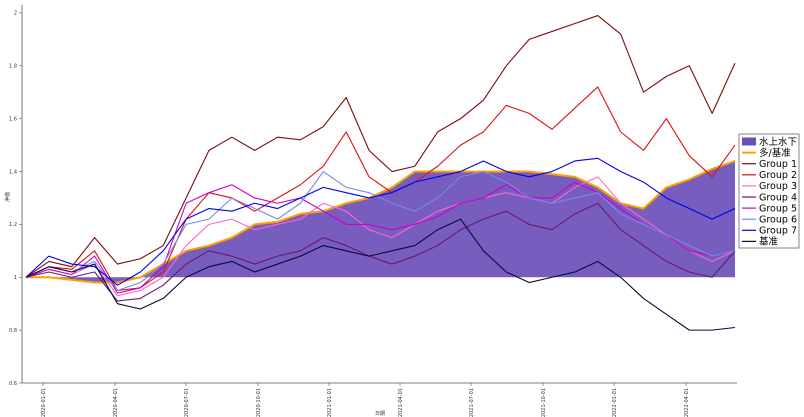  Describe the element at coordinates (778, 220) in the screenshot. I see `legend-label: Group 6` at that location.